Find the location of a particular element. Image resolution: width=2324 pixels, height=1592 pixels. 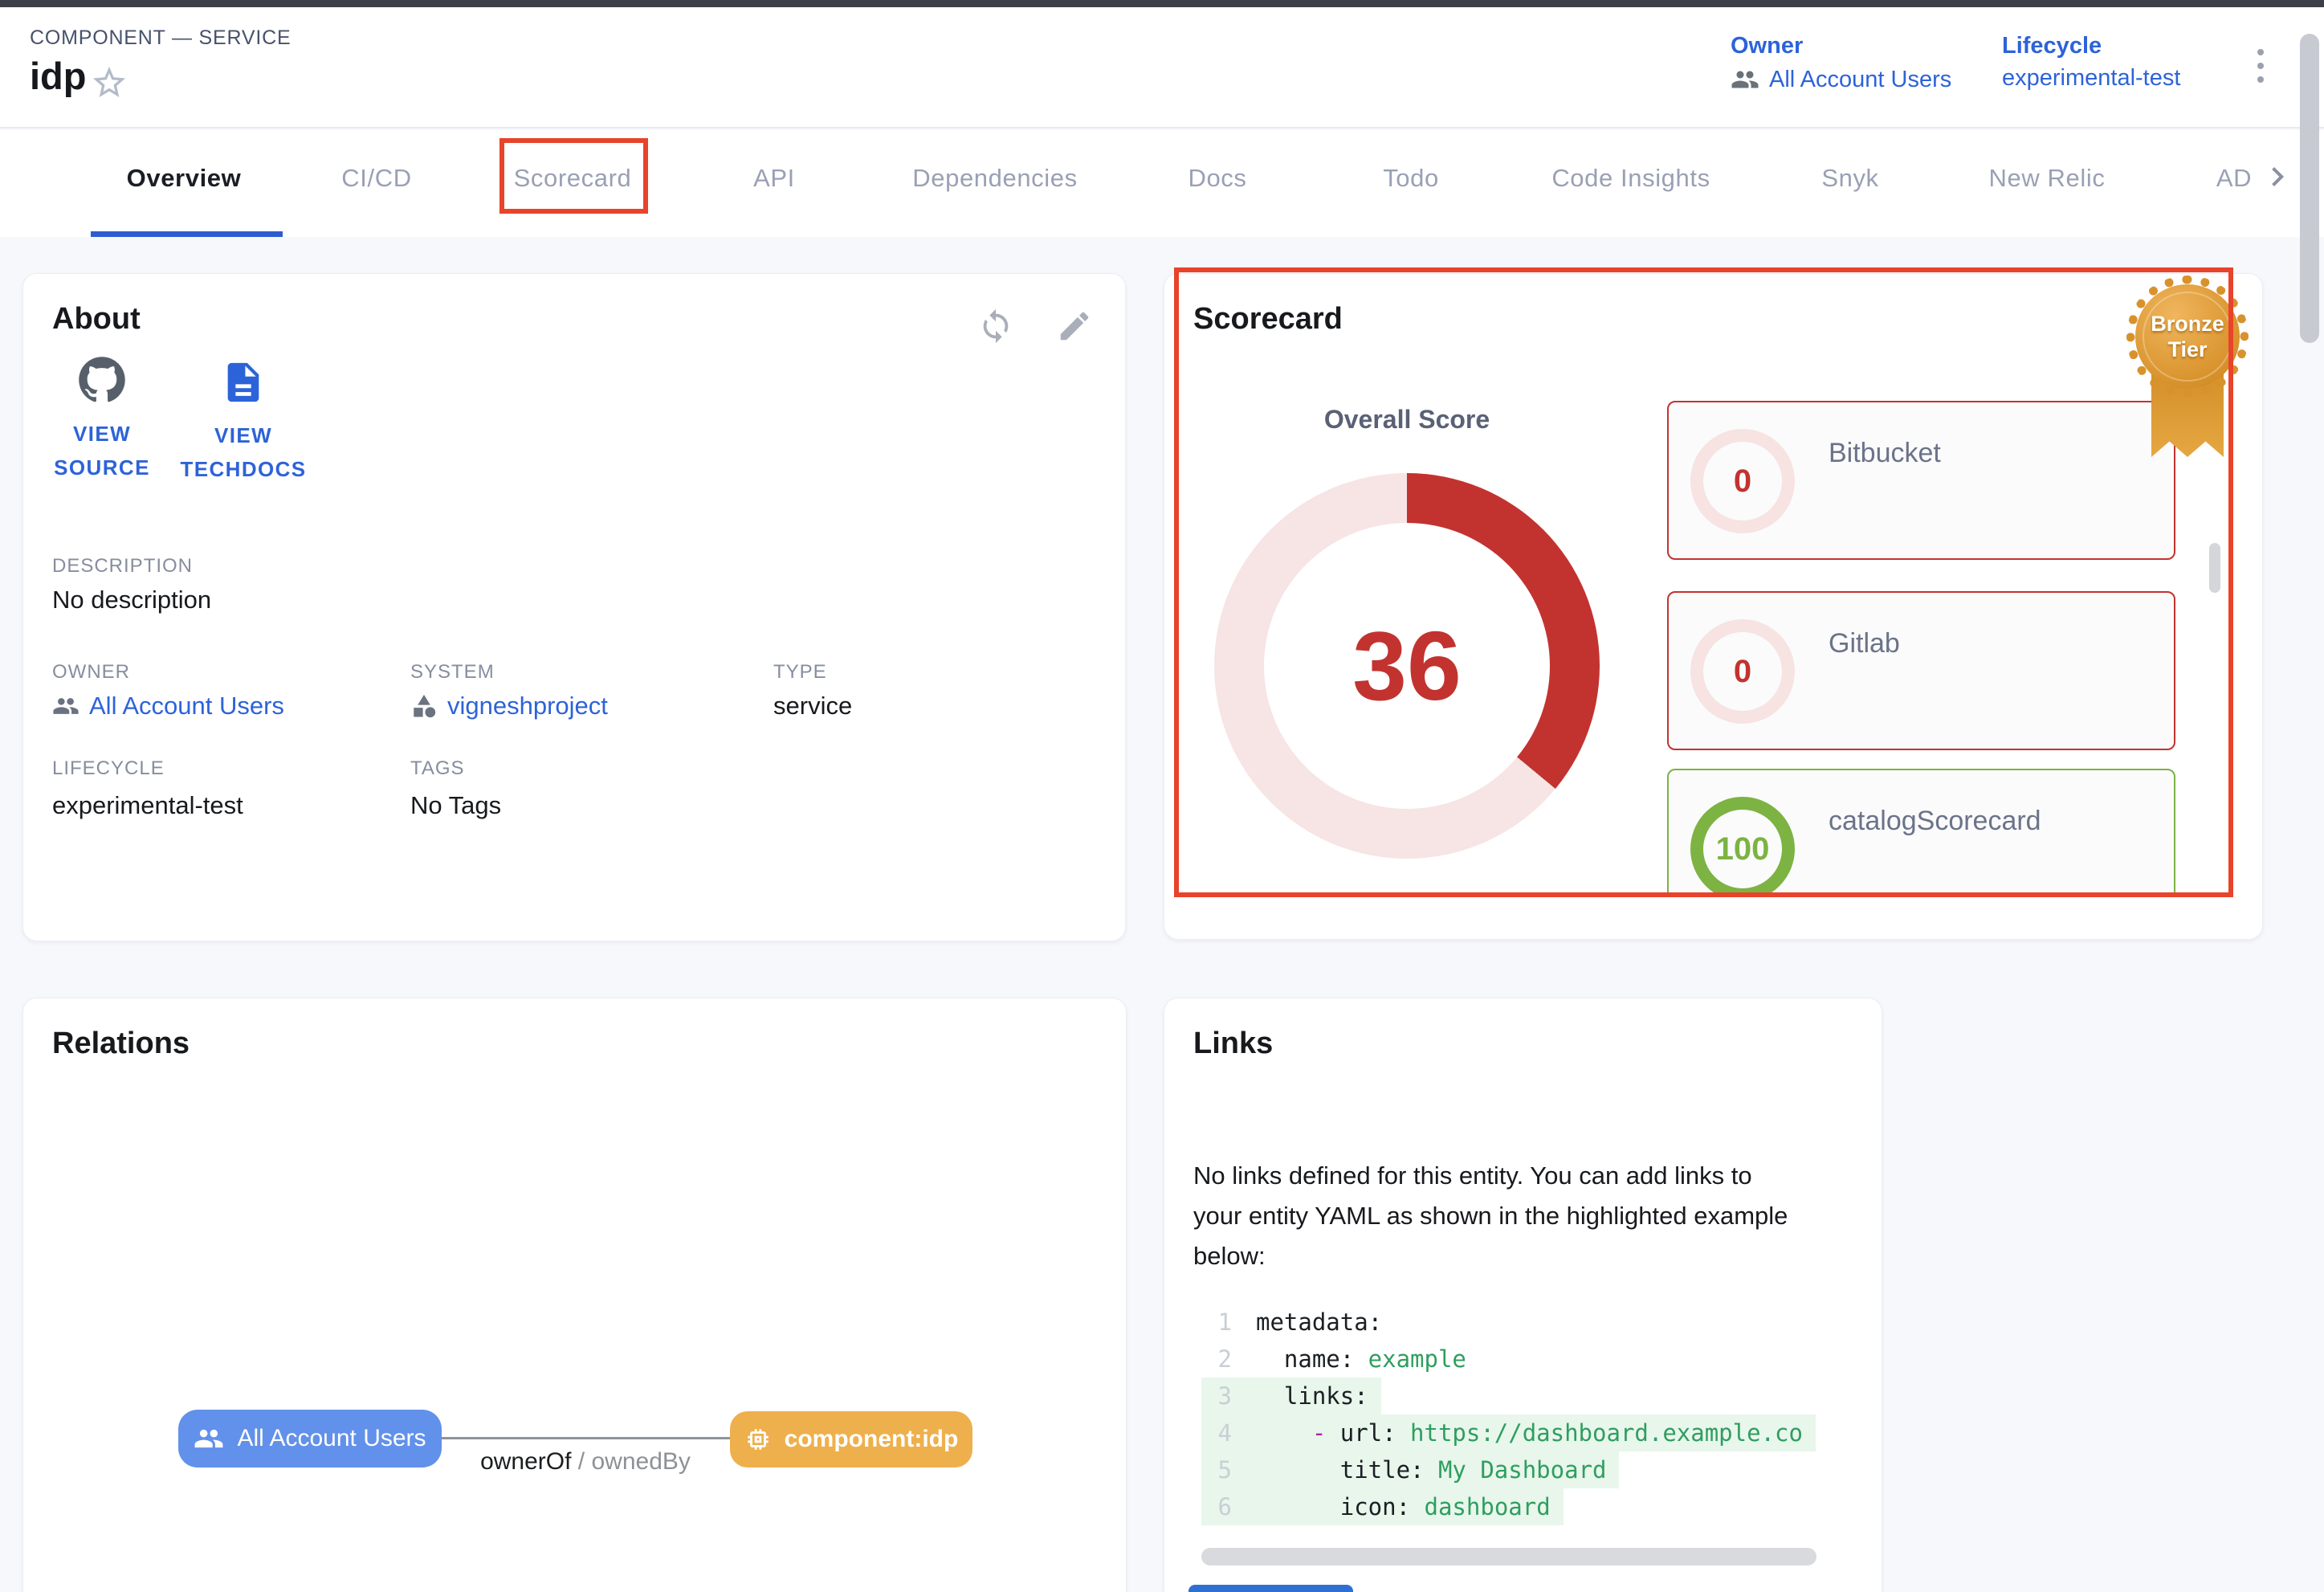

overall-score-value: 36 is located at coordinates (1407, 665).